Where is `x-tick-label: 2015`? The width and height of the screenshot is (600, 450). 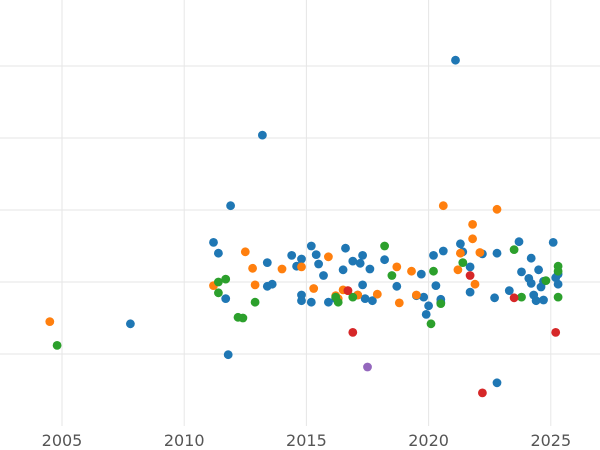
x-tick-label: 2015 is located at coordinates (306, 440).